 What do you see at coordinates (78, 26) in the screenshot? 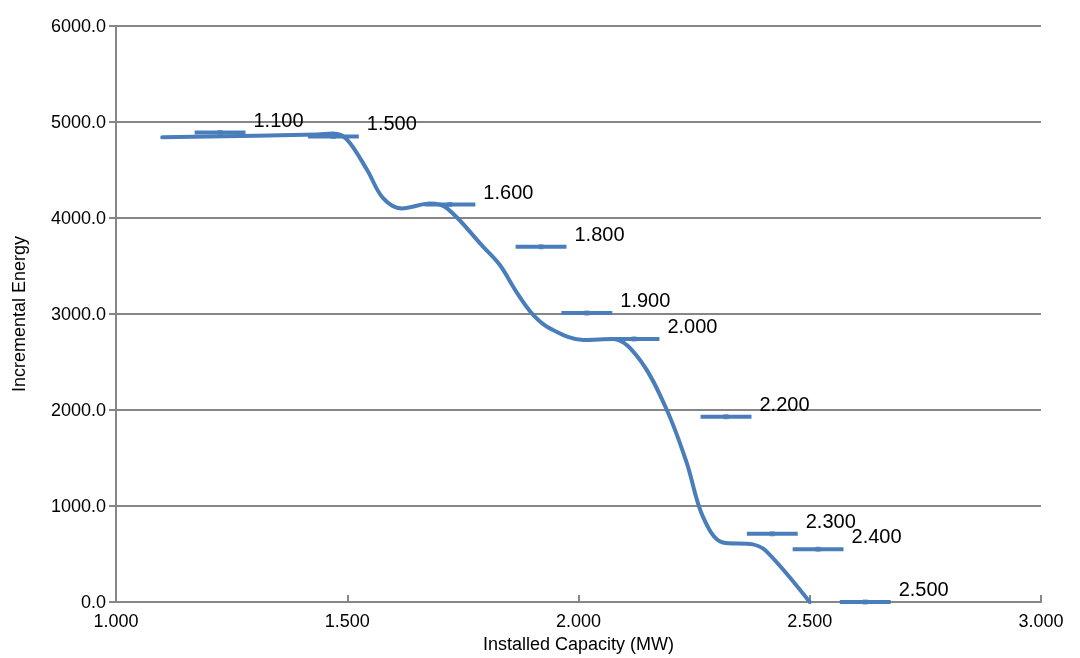
I see `y-tick-label: 6000.0` at bounding box center [78, 26].